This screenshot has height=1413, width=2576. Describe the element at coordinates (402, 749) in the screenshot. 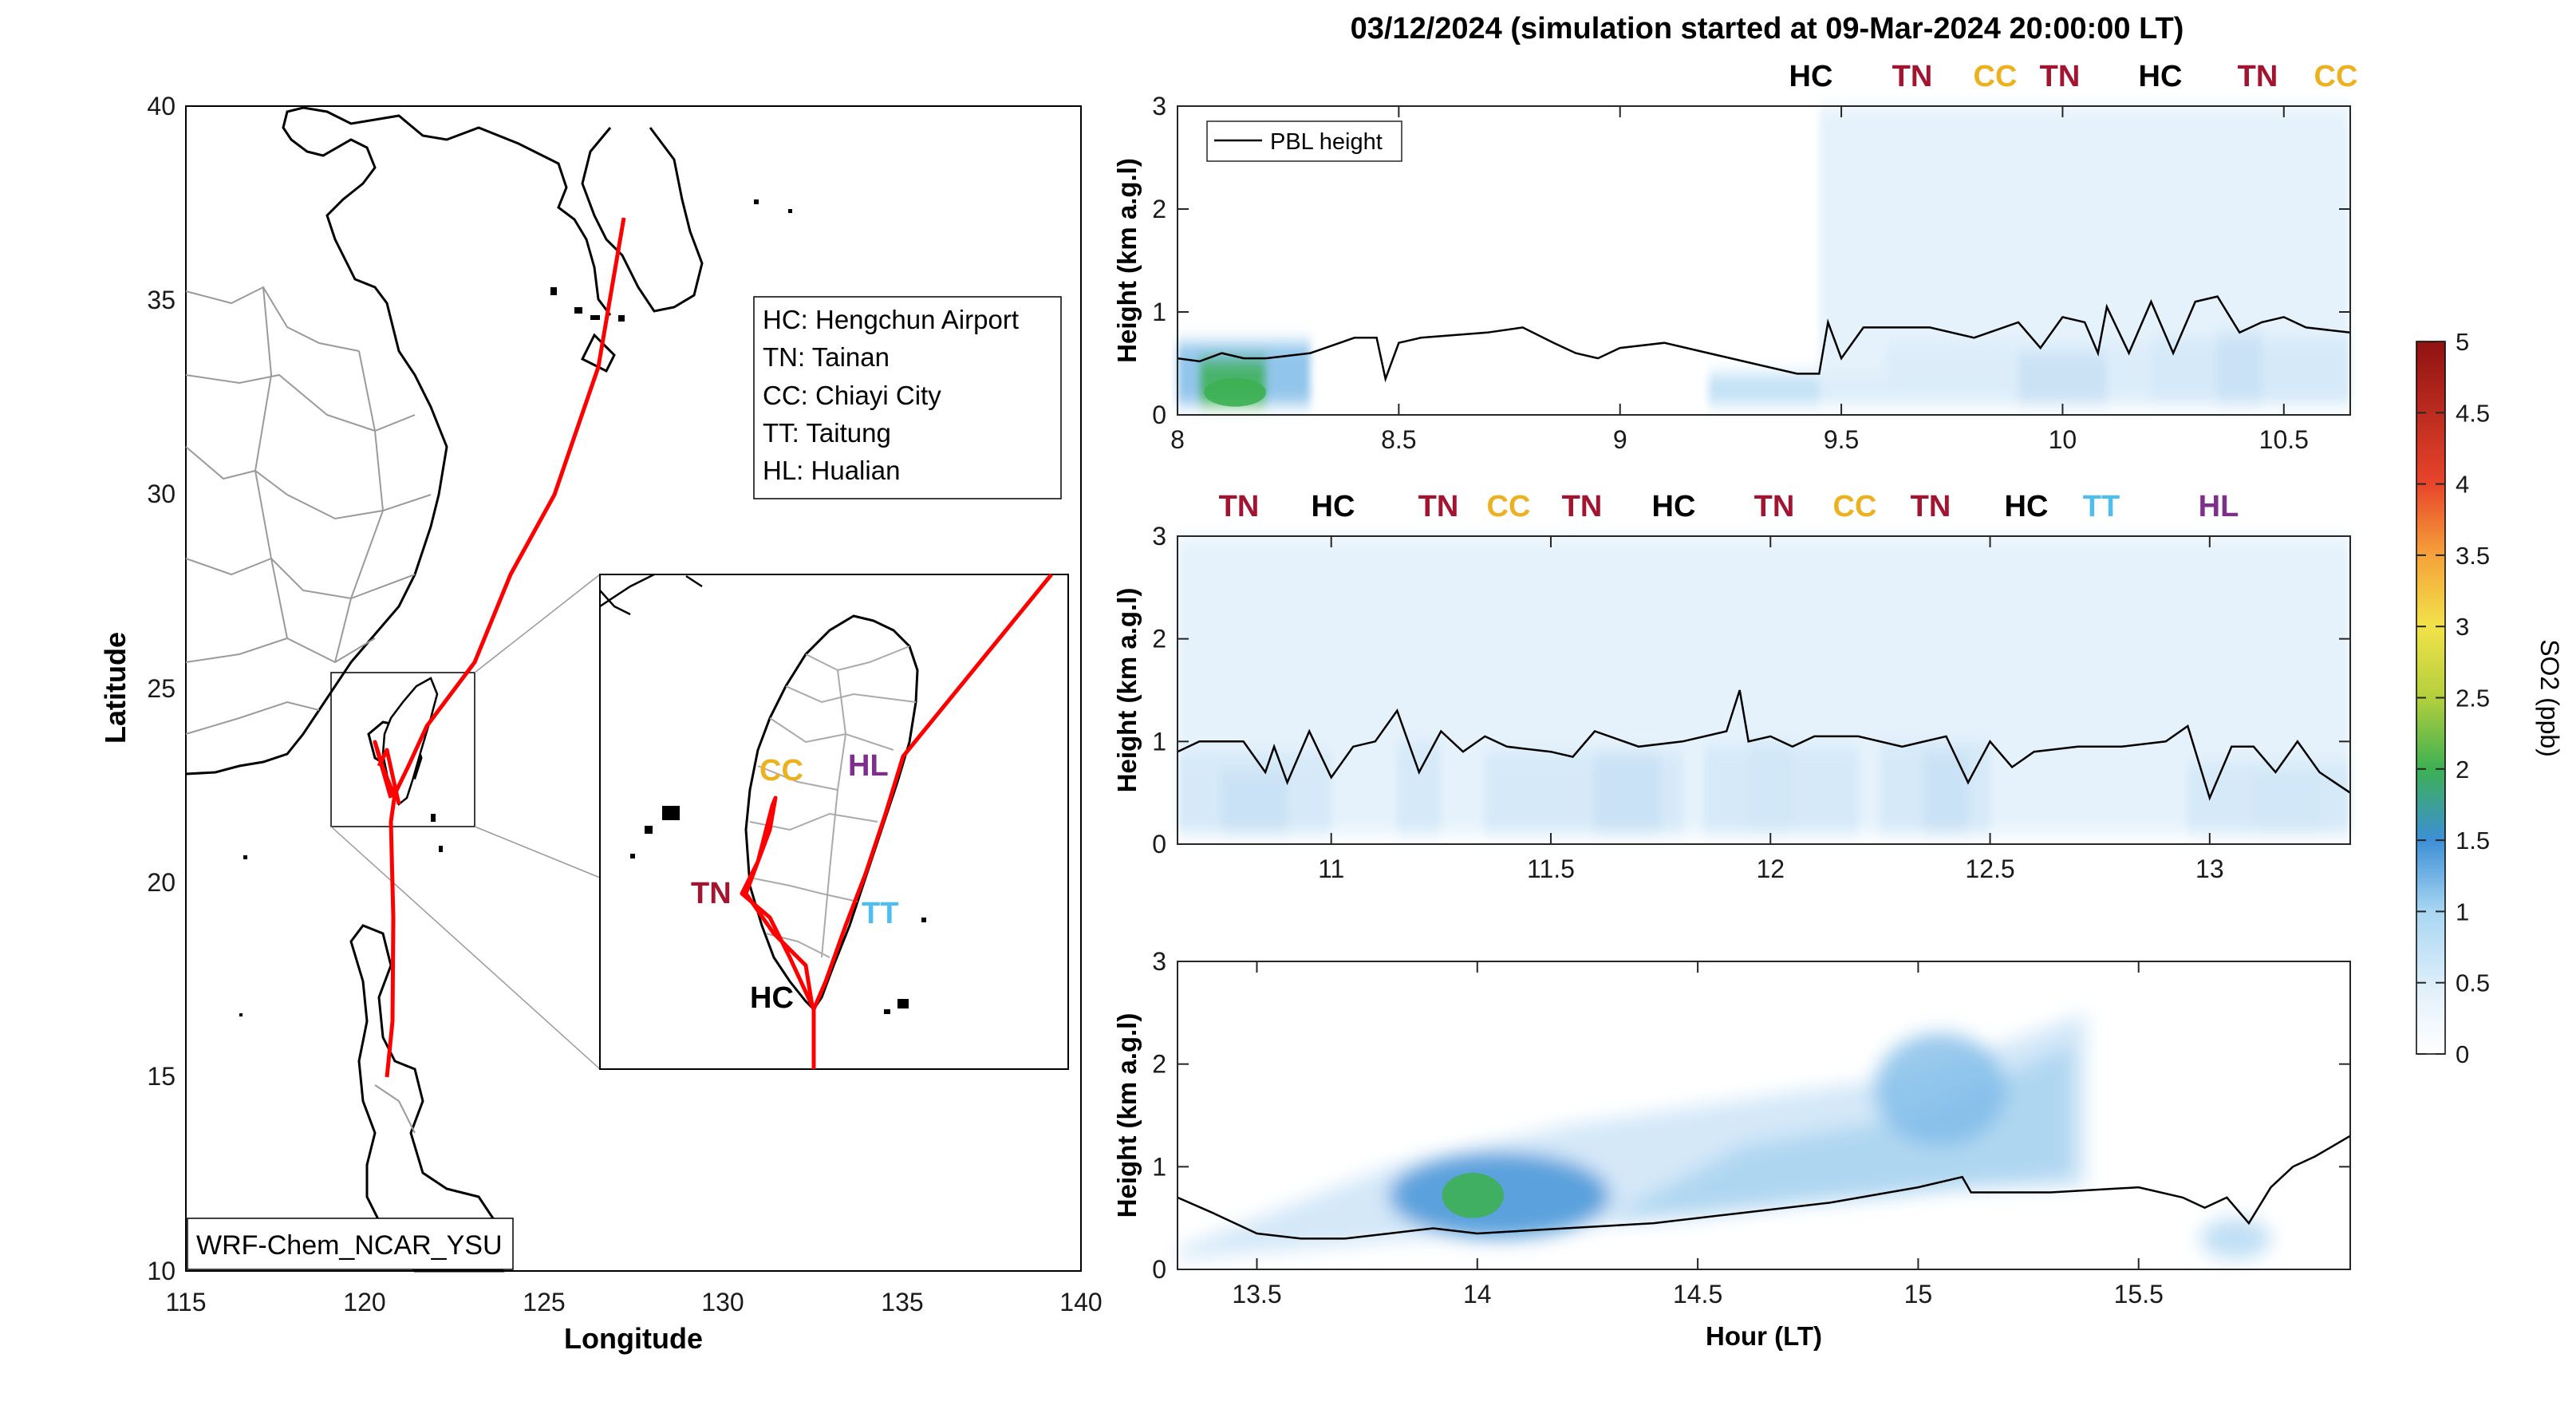

I see `zoom-box` at that location.